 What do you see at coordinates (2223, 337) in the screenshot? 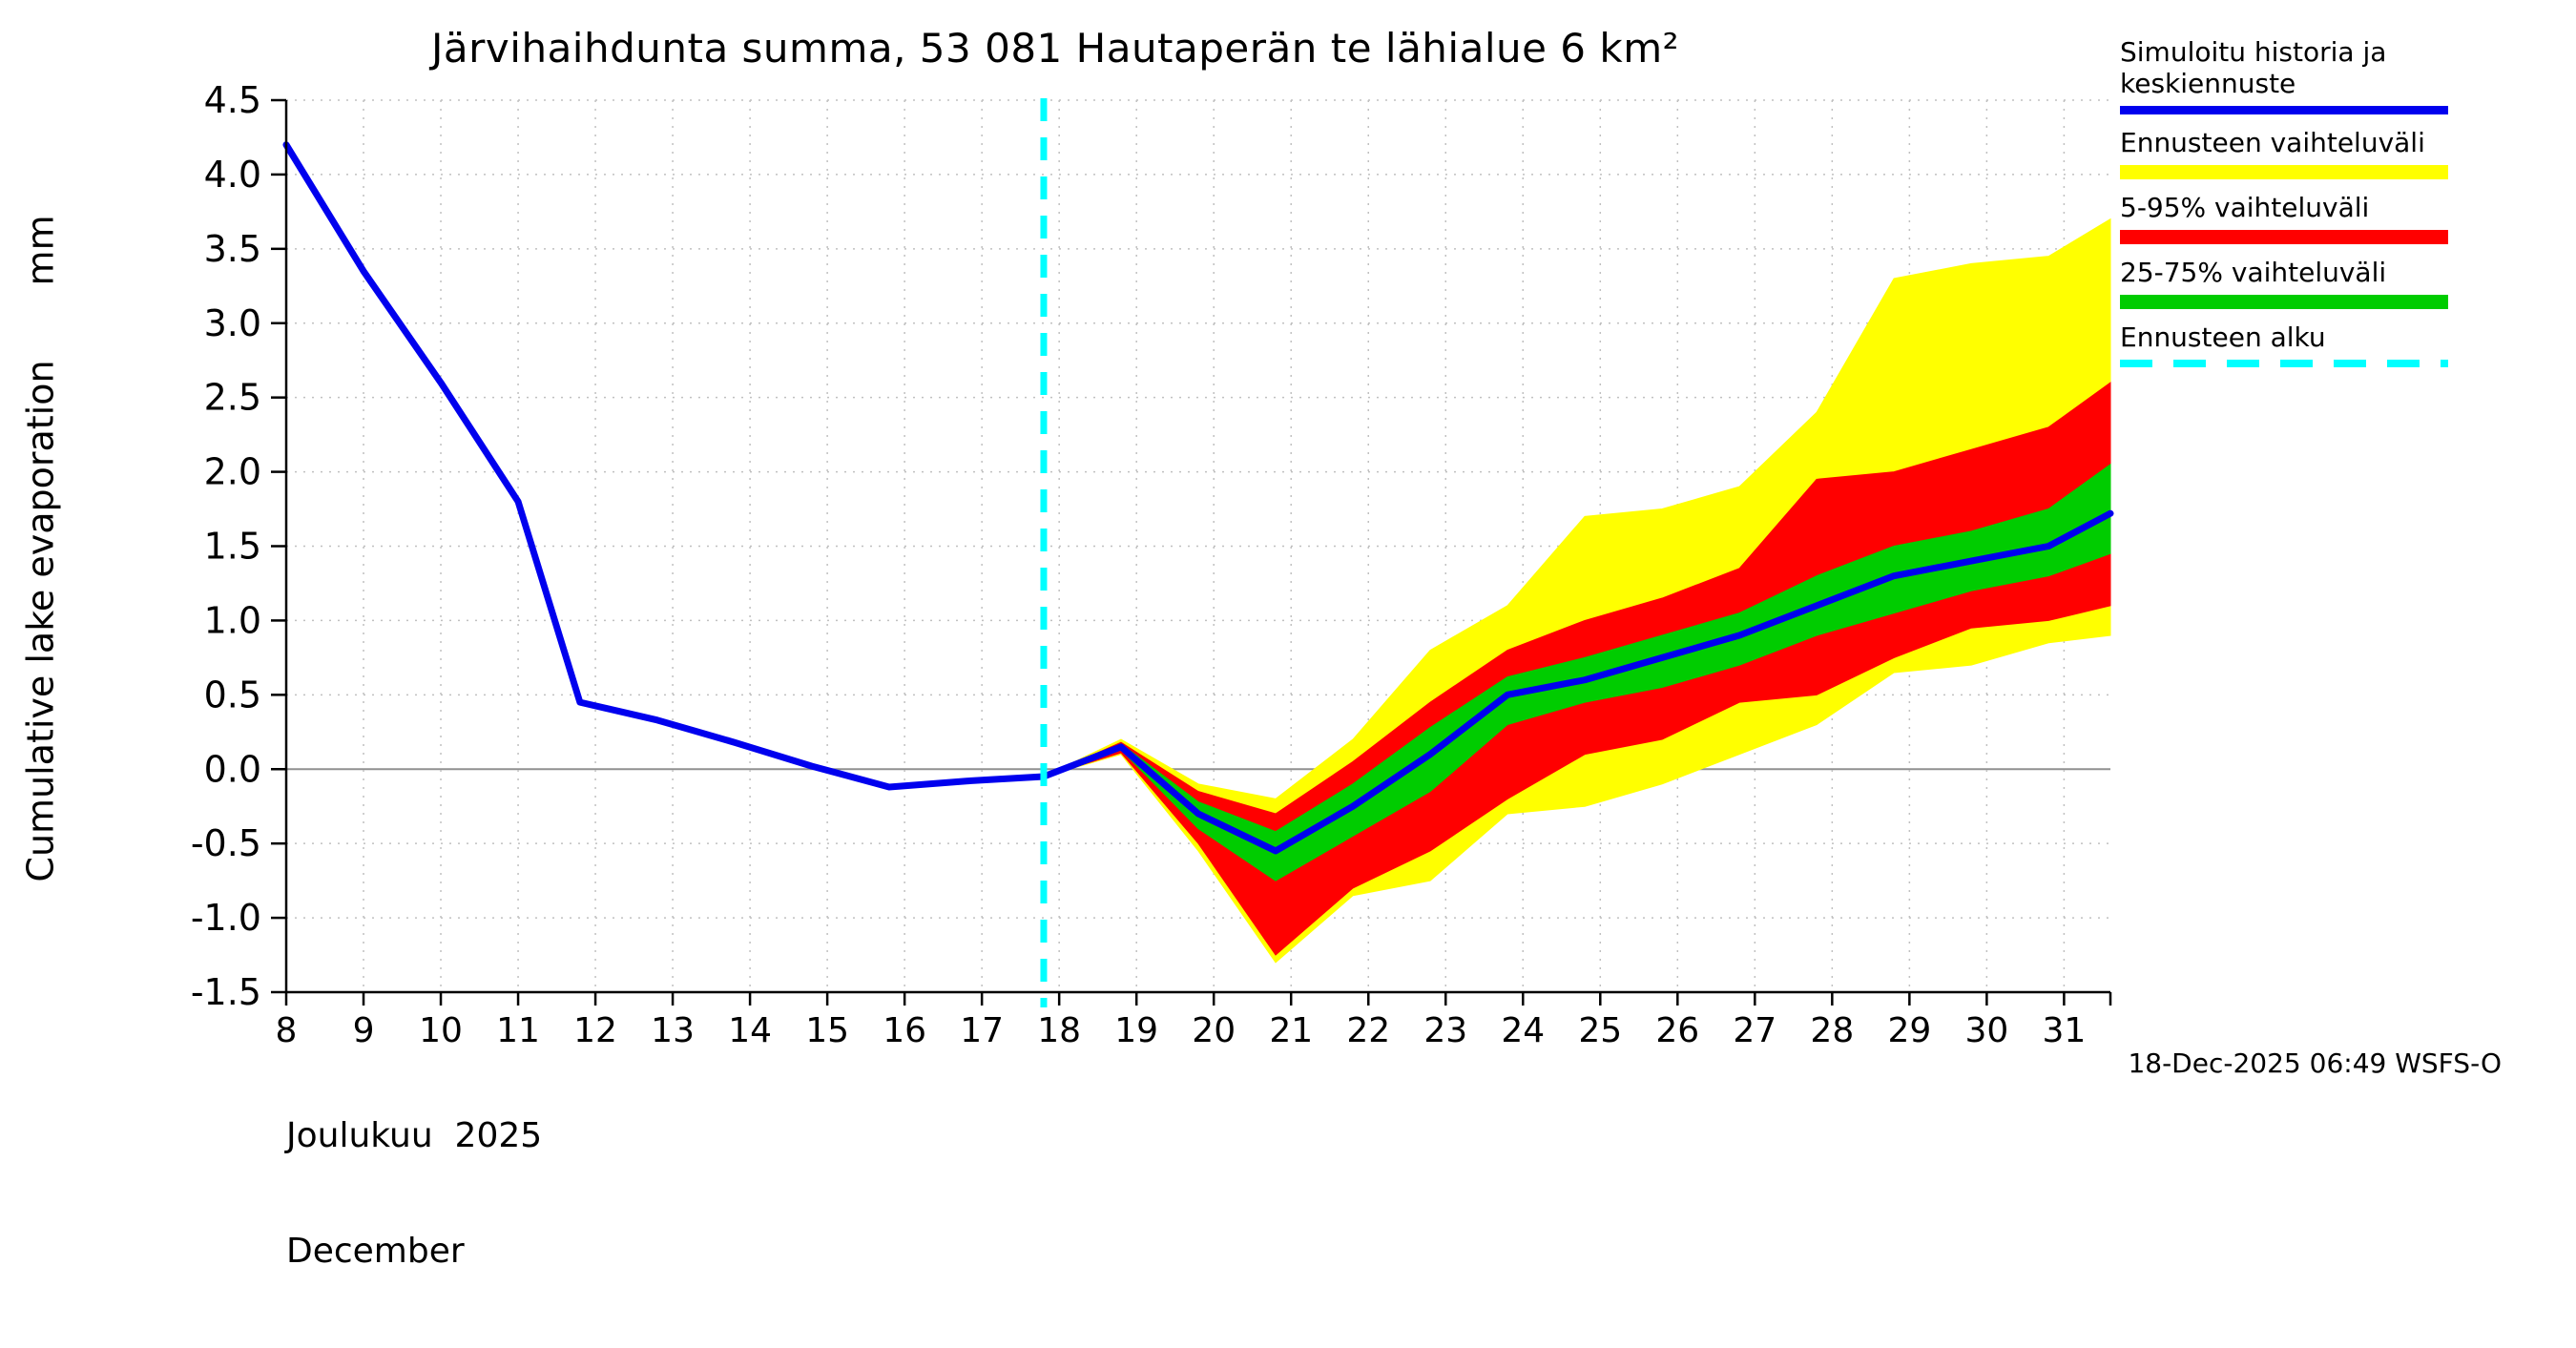
I see `legend-label: Ennusteen alku` at bounding box center [2223, 337].